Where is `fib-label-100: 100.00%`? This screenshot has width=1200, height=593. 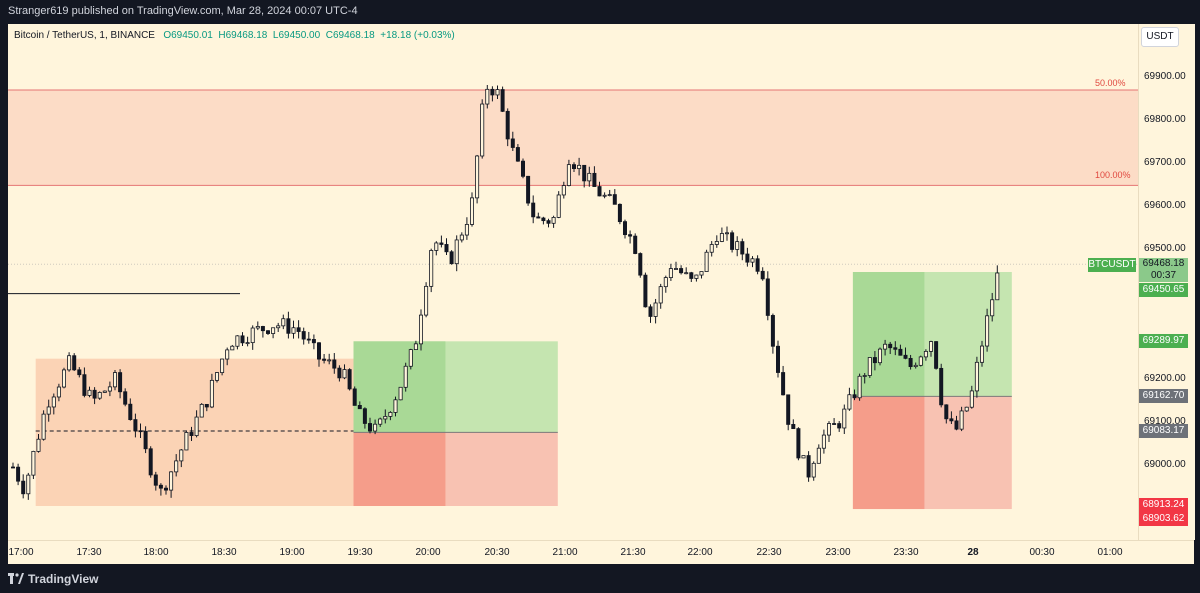
fib-label-100: 100.00% is located at coordinates (1113, 175).